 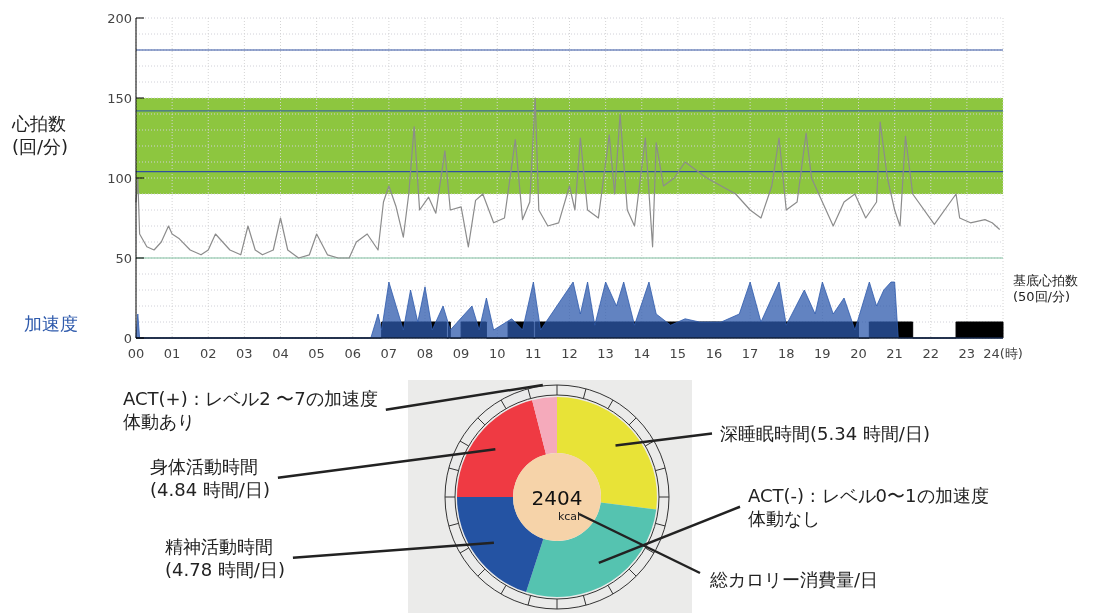 What do you see at coordinates (119, 98) in the screenshot?
I see `y-tick-label: 150` at bounding box center [119, 98].